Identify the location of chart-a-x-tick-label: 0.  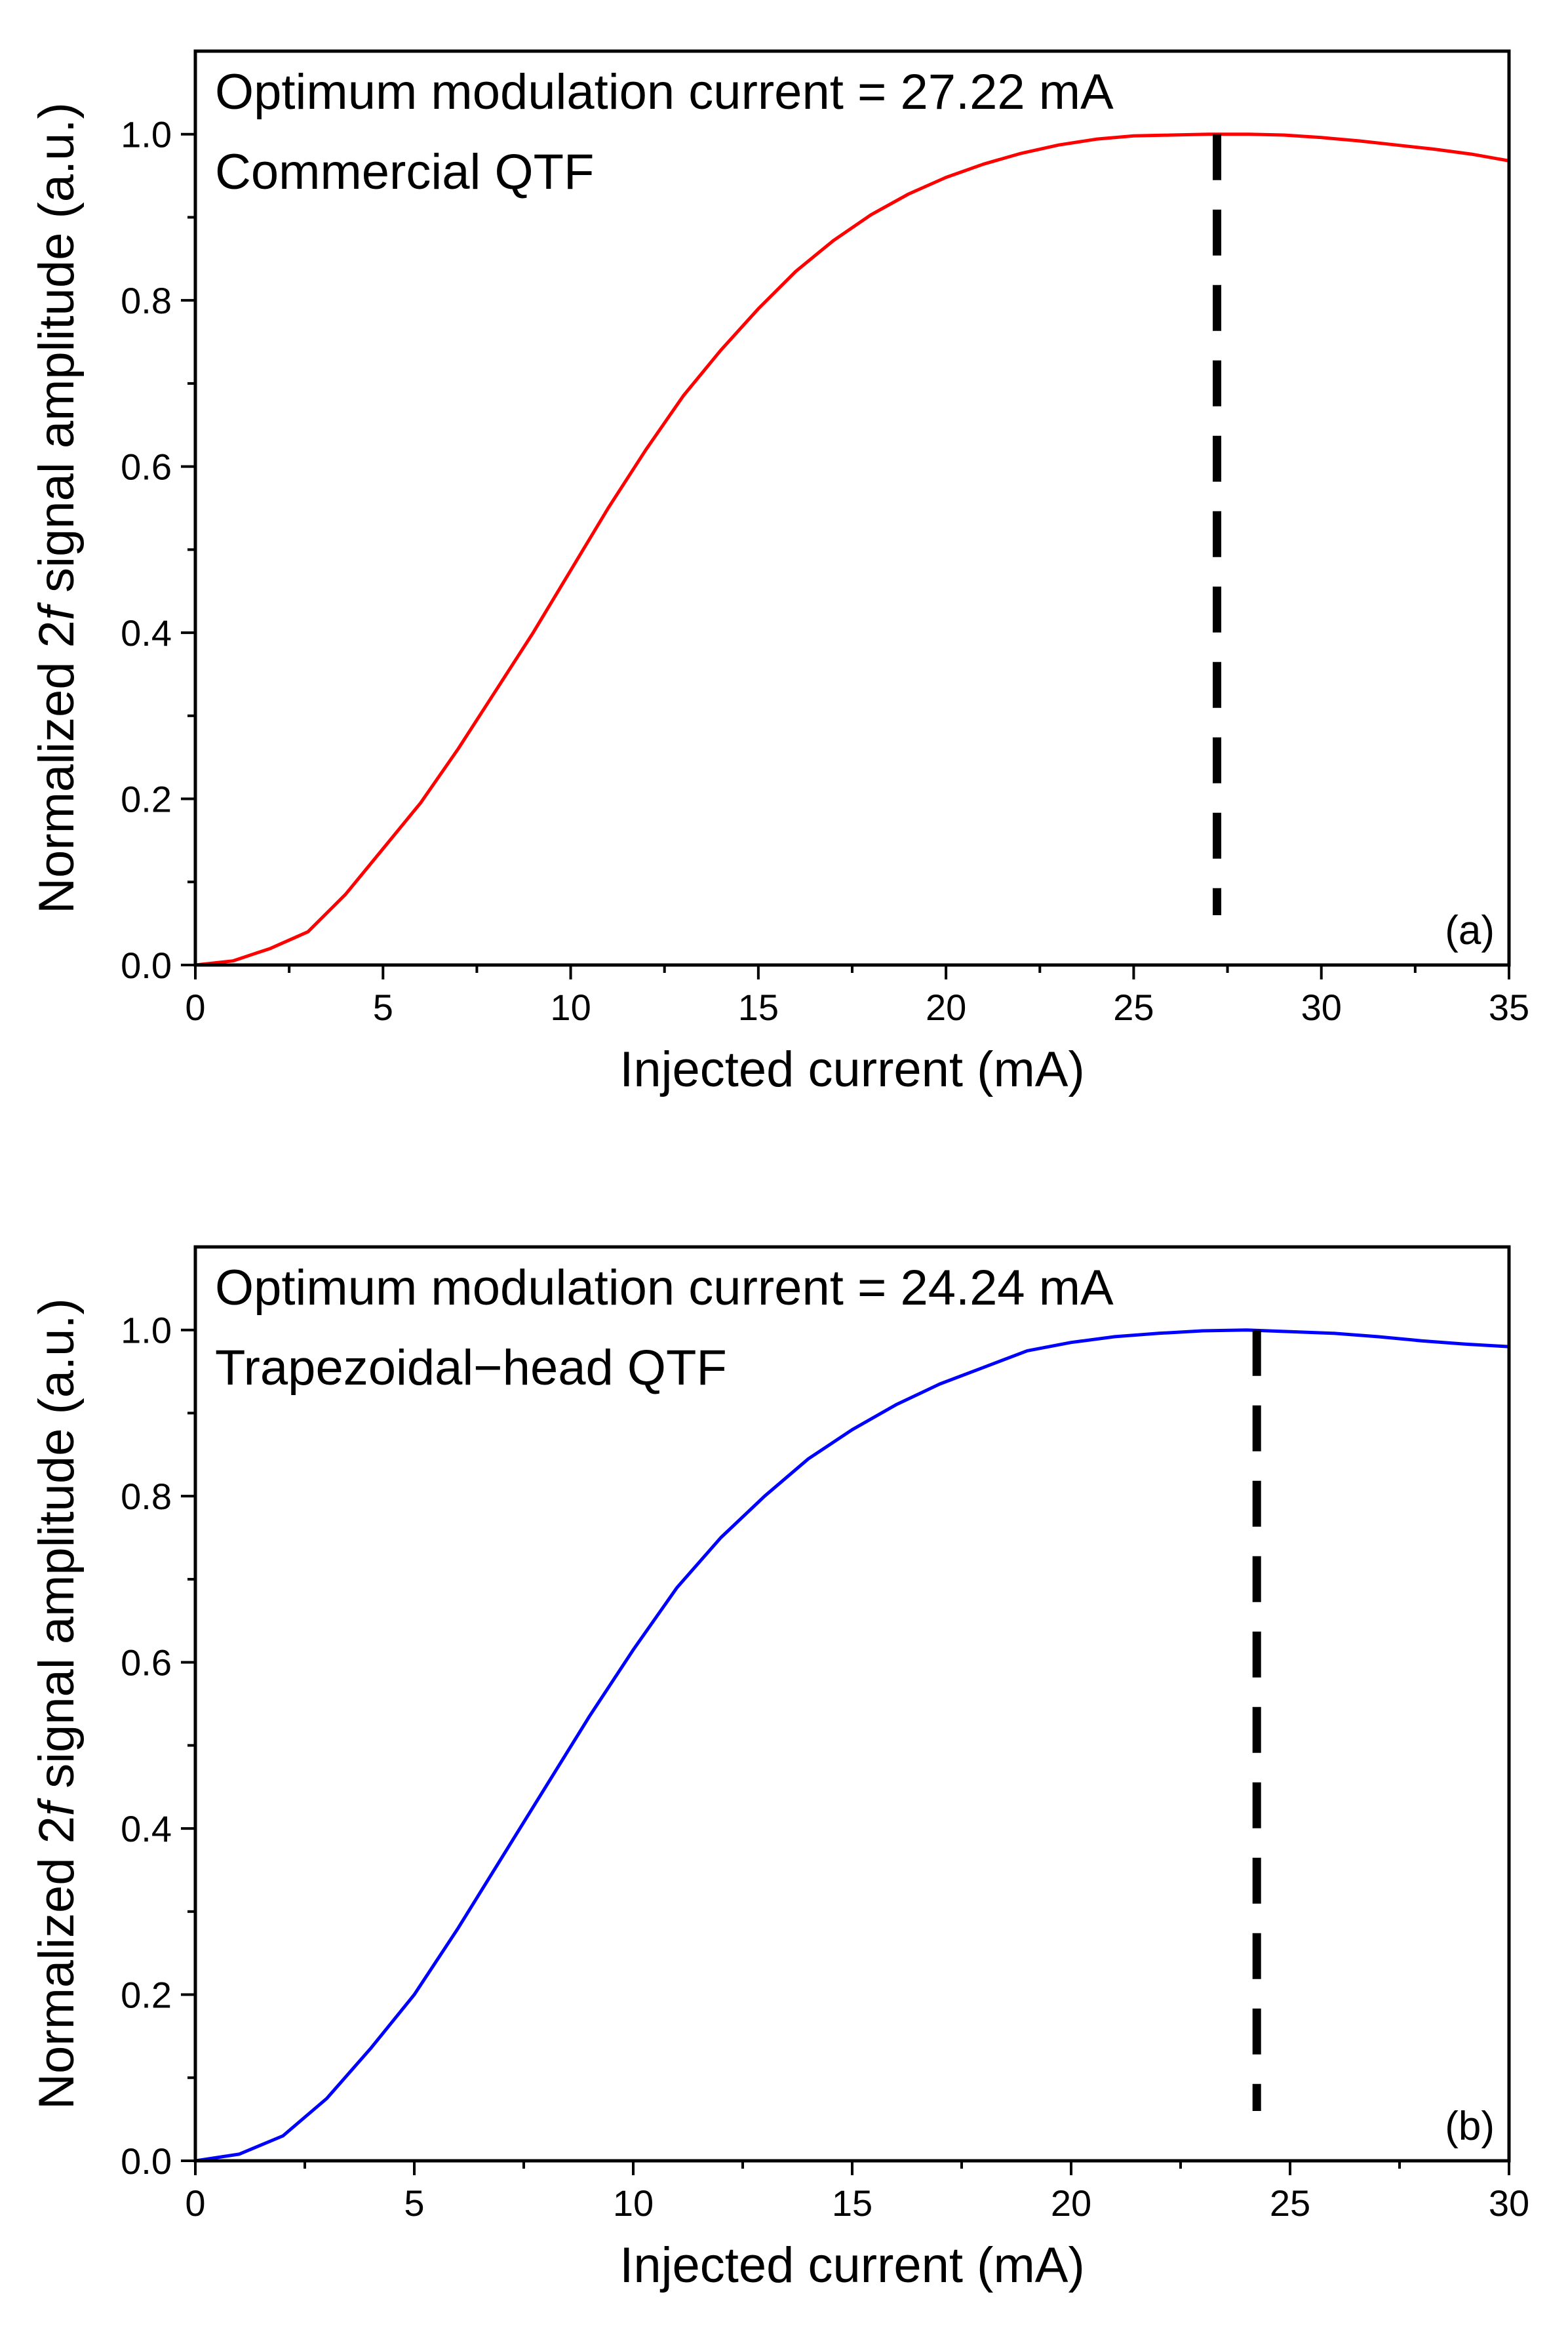
(195, 1008).